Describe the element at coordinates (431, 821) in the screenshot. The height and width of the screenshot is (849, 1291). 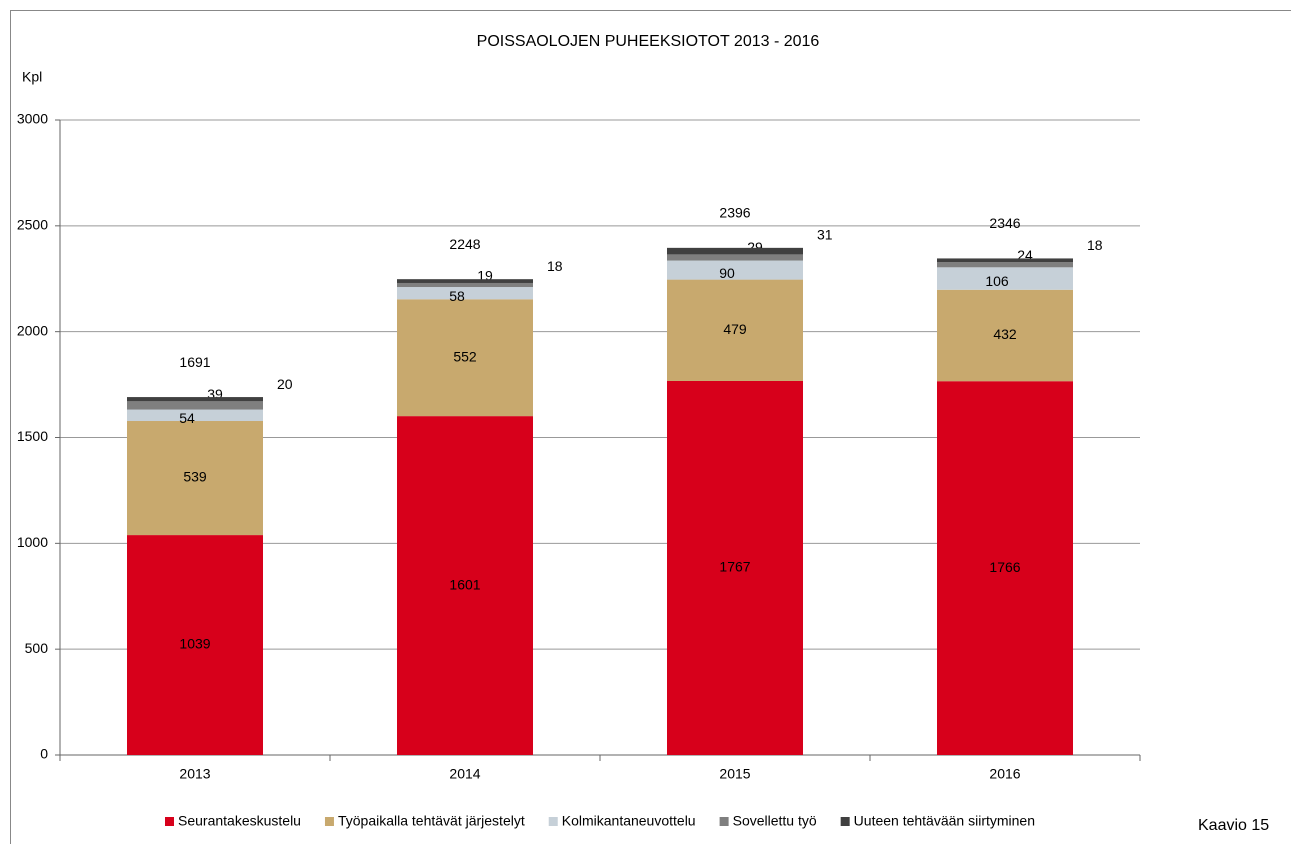
I see `legend-label: Työpaikalla tehtävät järjestelyt` at that location.